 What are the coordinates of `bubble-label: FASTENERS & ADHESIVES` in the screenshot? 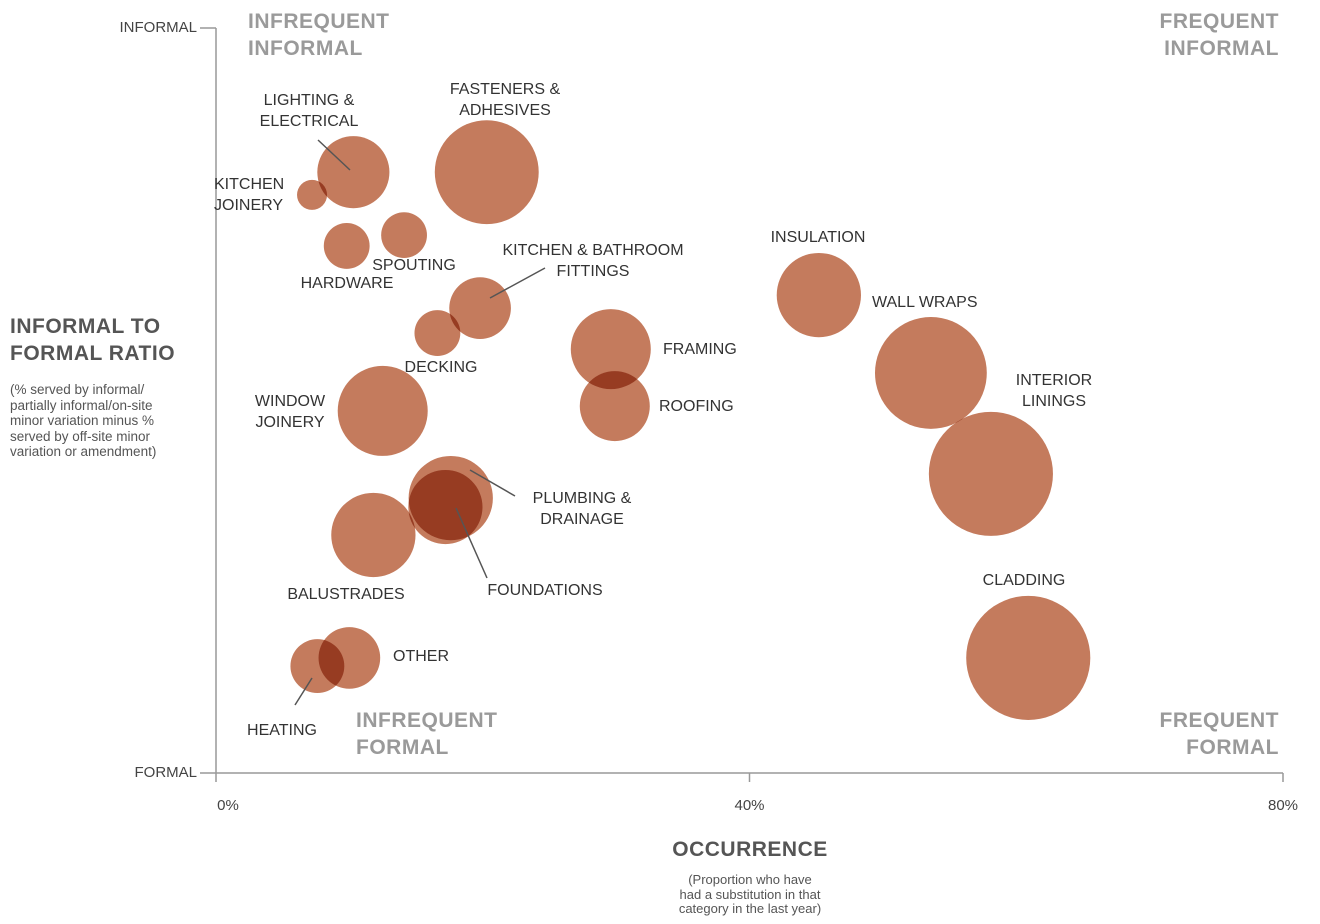 It's located at (505, 100).